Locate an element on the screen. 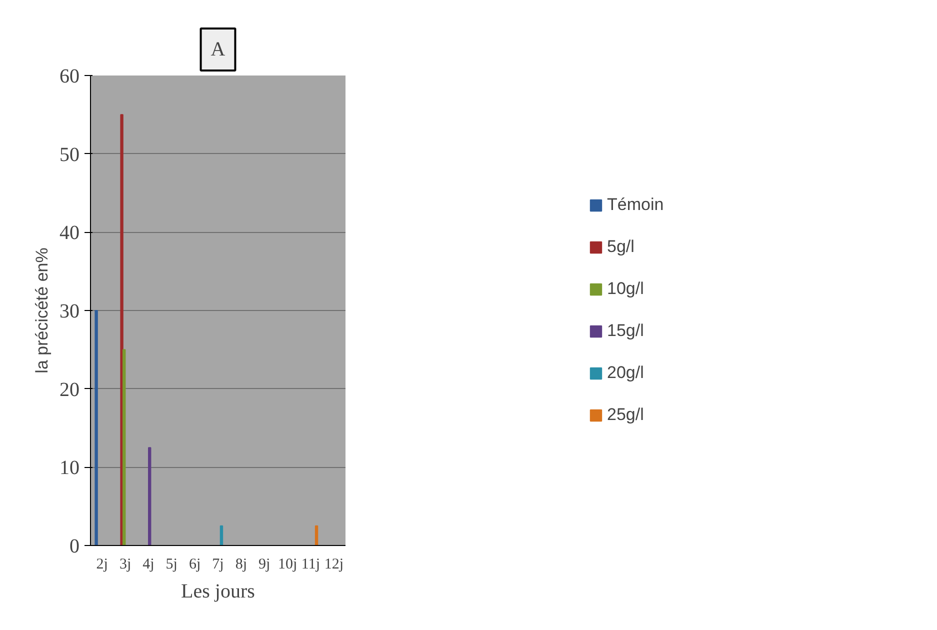 The width and height of the screenshot is (937, 630). x-tick-label: 10j is located at coordinates (288, 564).